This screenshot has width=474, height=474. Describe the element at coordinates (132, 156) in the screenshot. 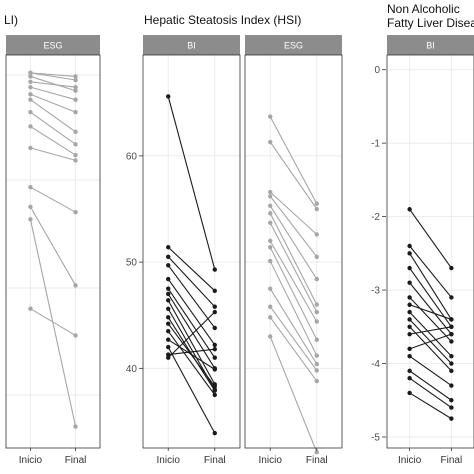

I see `y-tick-label: 60` at that location.